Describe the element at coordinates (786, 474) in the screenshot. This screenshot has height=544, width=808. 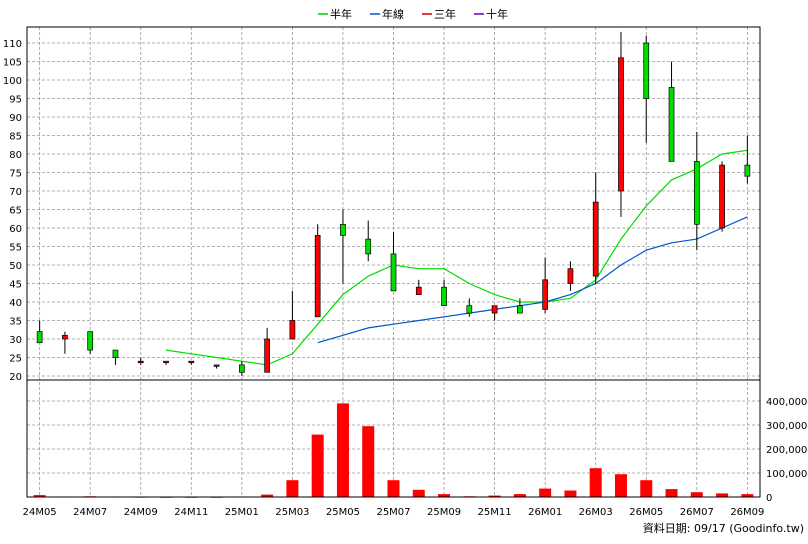
I see `volume-tick-label: 100,000` at that location.